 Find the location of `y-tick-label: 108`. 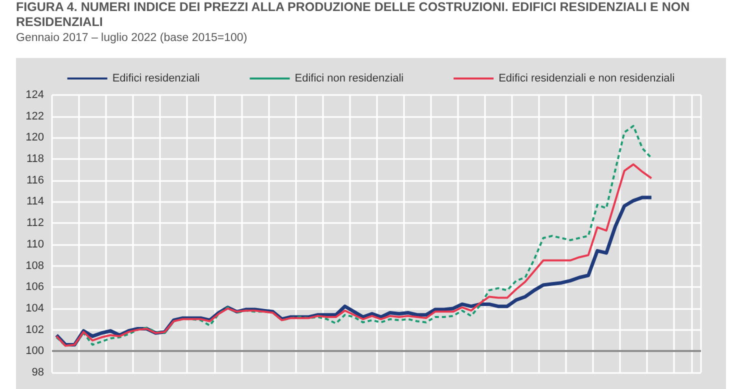

y-tick-label: 108 is located at coordinates (35, 266).